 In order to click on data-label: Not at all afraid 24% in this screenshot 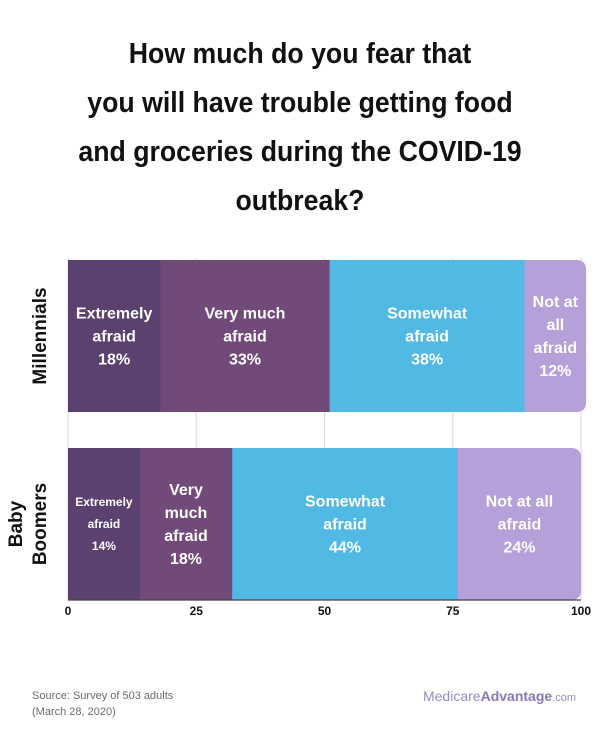, I will do `click(520, 525)`.